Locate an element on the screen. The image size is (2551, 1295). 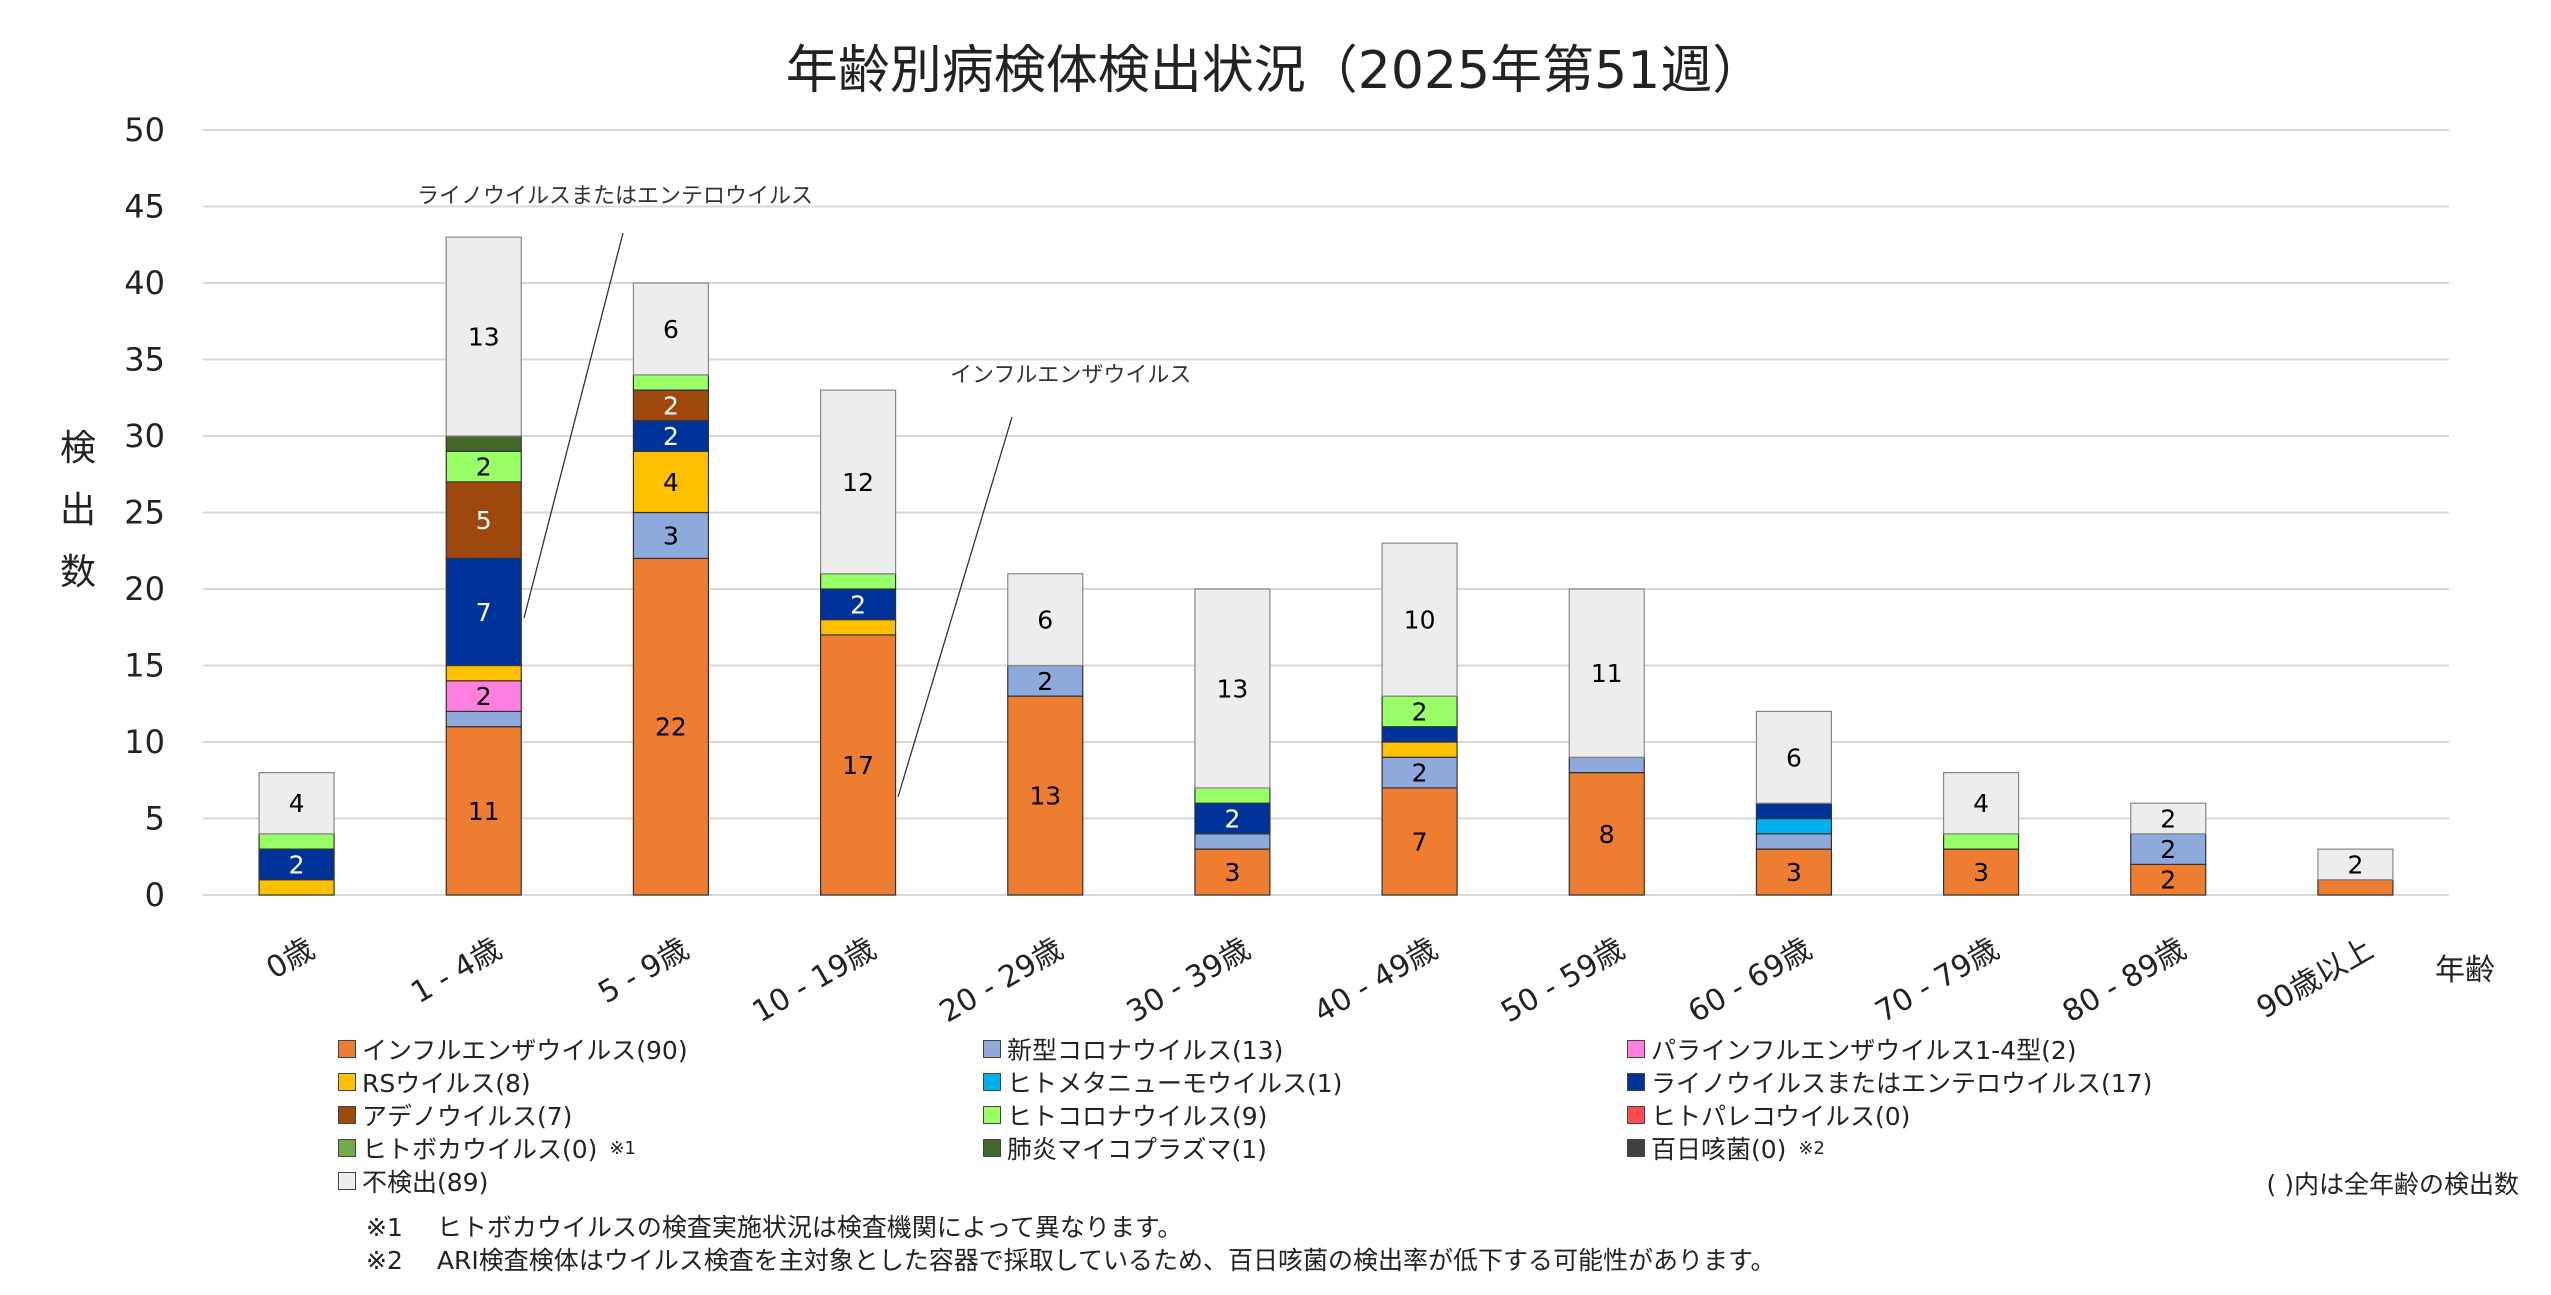
data-label: 13 is located at coordinates (484, 337).